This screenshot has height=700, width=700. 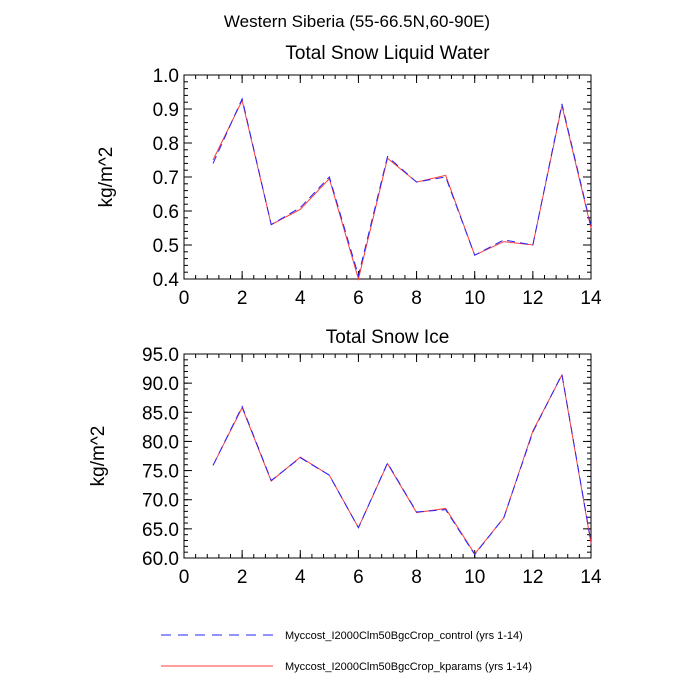 I want to click on y-tick-label: 1.0, so click(x=166, y=76).